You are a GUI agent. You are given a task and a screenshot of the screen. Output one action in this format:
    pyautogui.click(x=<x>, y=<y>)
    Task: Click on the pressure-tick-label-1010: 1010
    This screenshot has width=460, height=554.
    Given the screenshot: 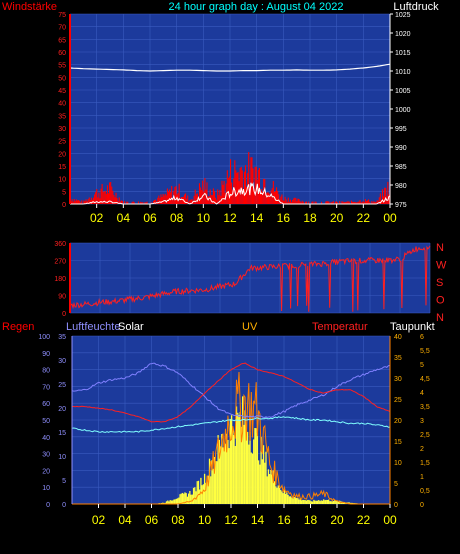 What is the action you would take?
    pyautogui.click(x=403, y=72)
    